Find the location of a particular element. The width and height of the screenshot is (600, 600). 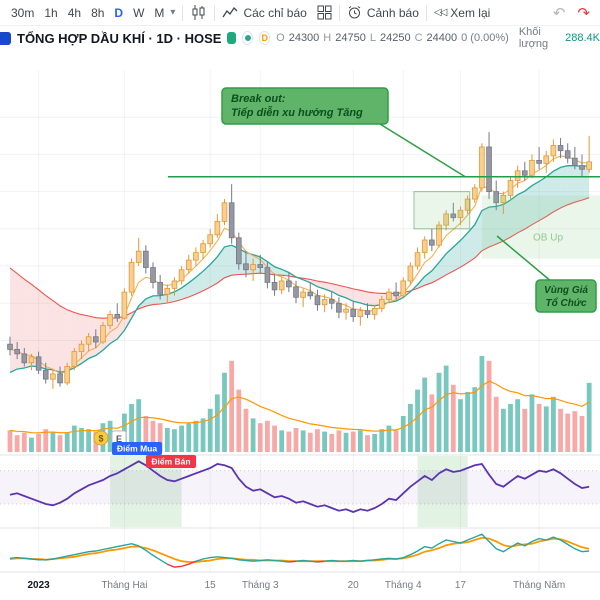

low-value: 24250 is located at coordinates (395, 38).